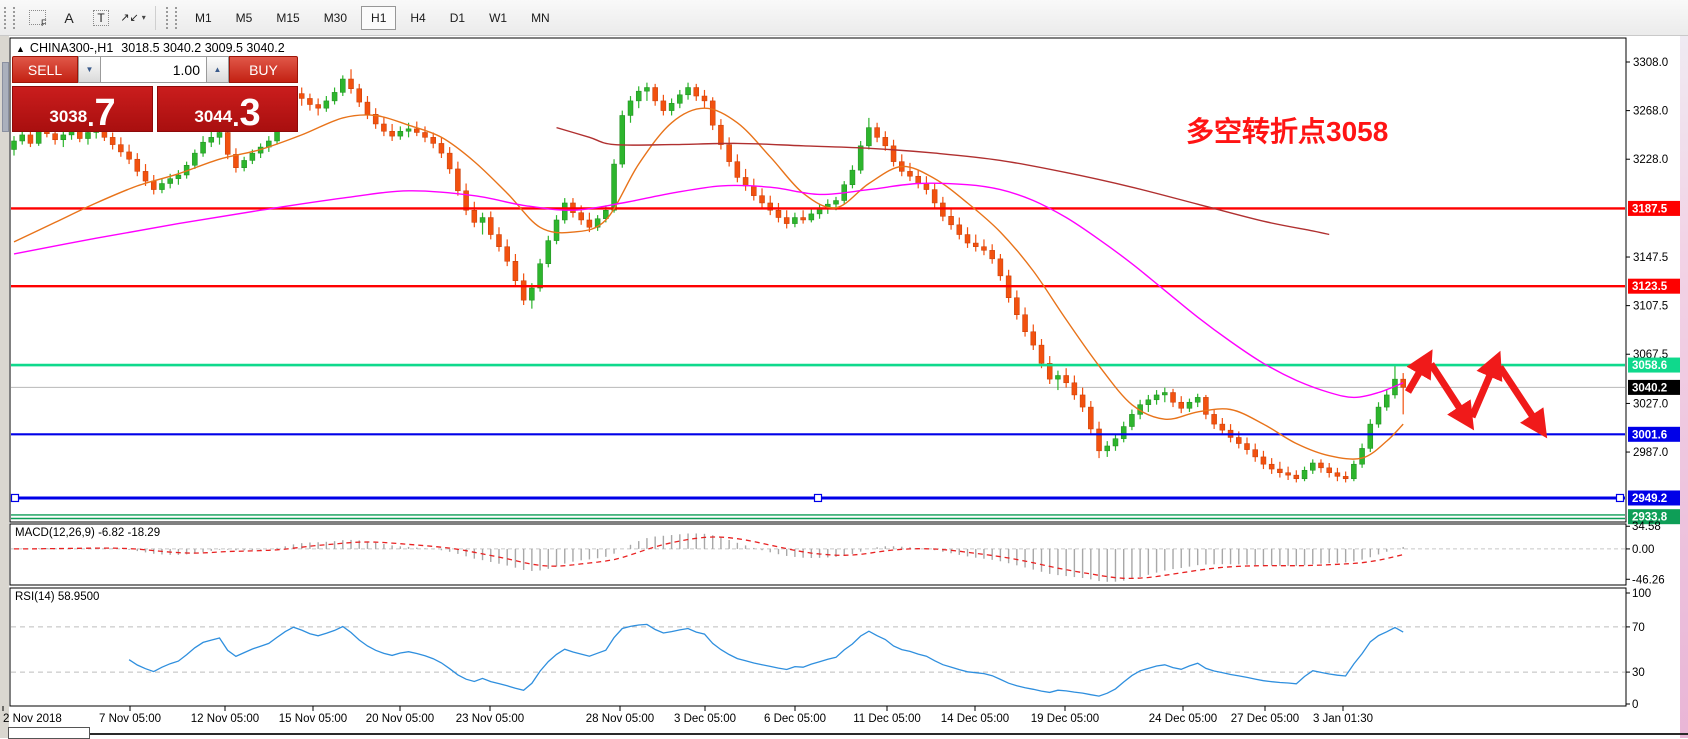 The image size is (1688, 739). What do you see at coordinates (244, 17) in the screenshot?
I see `timeframe-M5: M5` at bounding box center [244, 17].